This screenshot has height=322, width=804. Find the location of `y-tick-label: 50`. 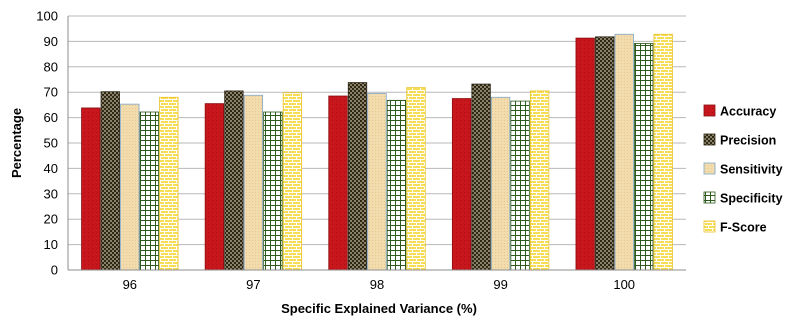

y-tick-label: 50 is located at coordinates (51, 143).